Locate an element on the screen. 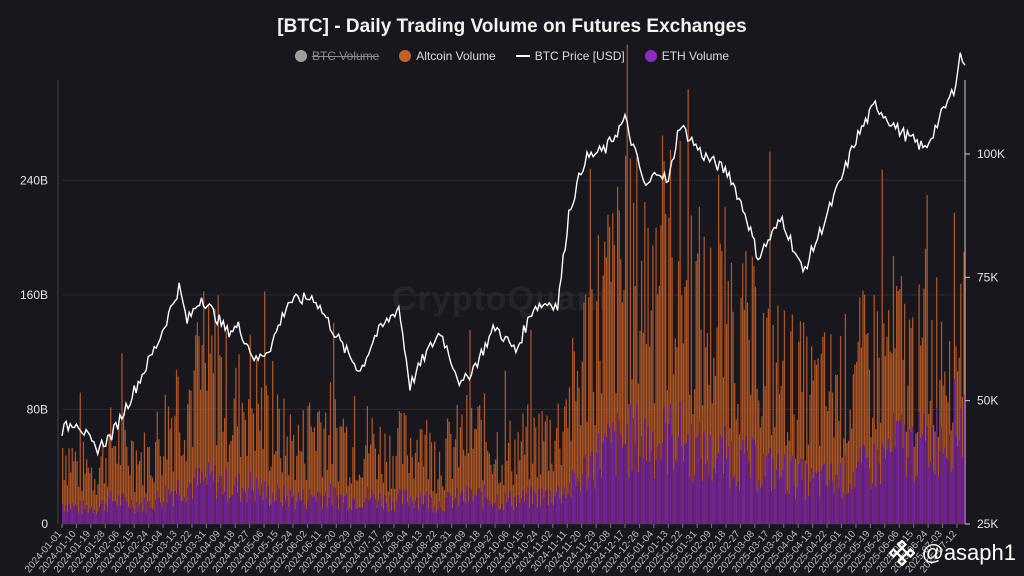  legend-swatch-btc-volume is located at coordinates (300, 56).